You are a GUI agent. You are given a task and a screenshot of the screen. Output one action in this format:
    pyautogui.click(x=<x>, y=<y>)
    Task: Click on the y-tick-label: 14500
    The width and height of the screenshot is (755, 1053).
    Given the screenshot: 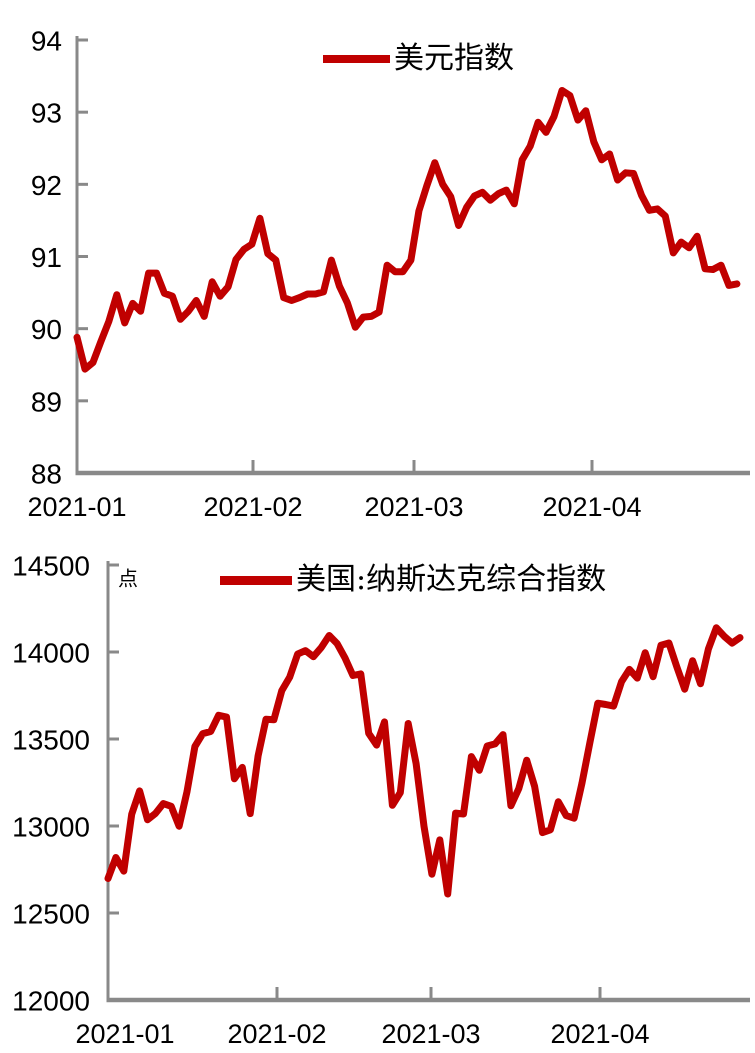 What is the action you would take?
    pyautogui.click(x=51, y=566)
    